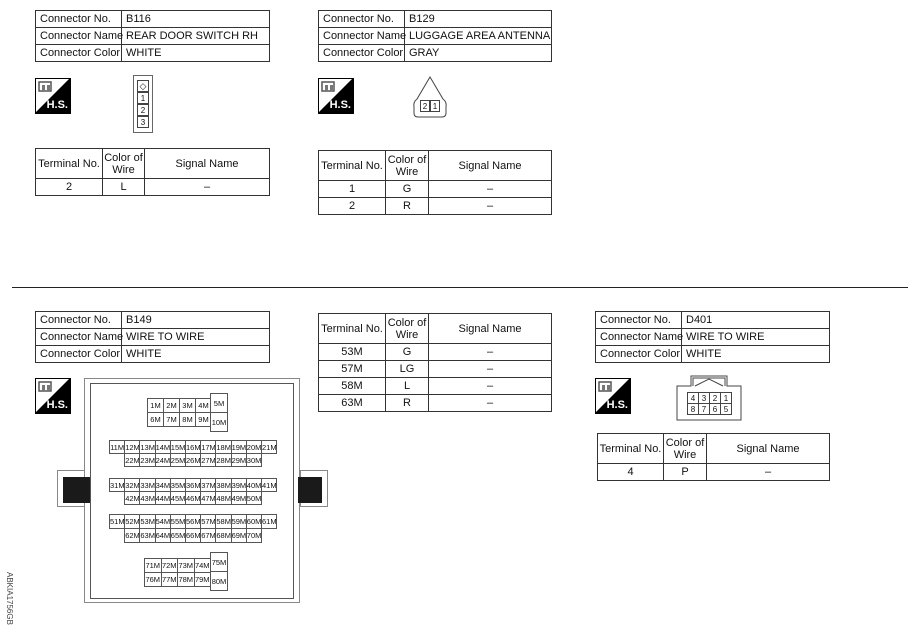  What do you see at coordinates (352, 386) in the screenshot?
I see `terminal-no: 58M` at bounding box center [352, 386].